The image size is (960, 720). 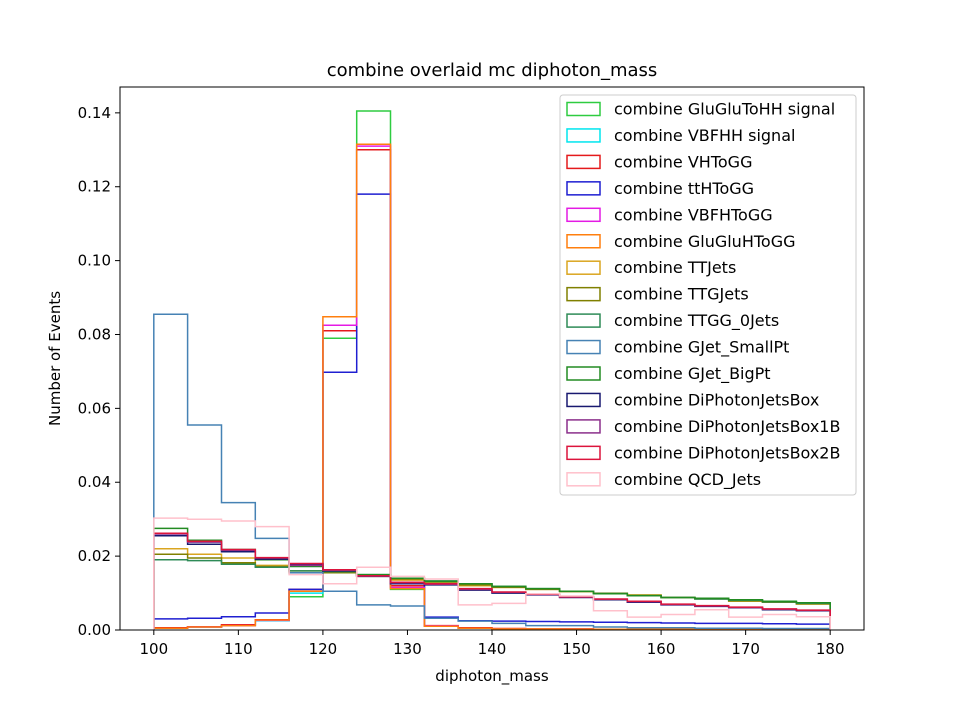 What do you see at coordinates (692, 374) in the screenshot?
I see `legend-label: combine GJet_BigPt` at bounding box center [692, 374].